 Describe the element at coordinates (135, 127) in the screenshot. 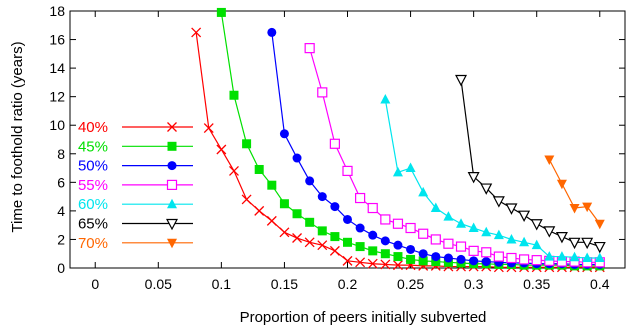

I see `legend-item: 40%` at that location.